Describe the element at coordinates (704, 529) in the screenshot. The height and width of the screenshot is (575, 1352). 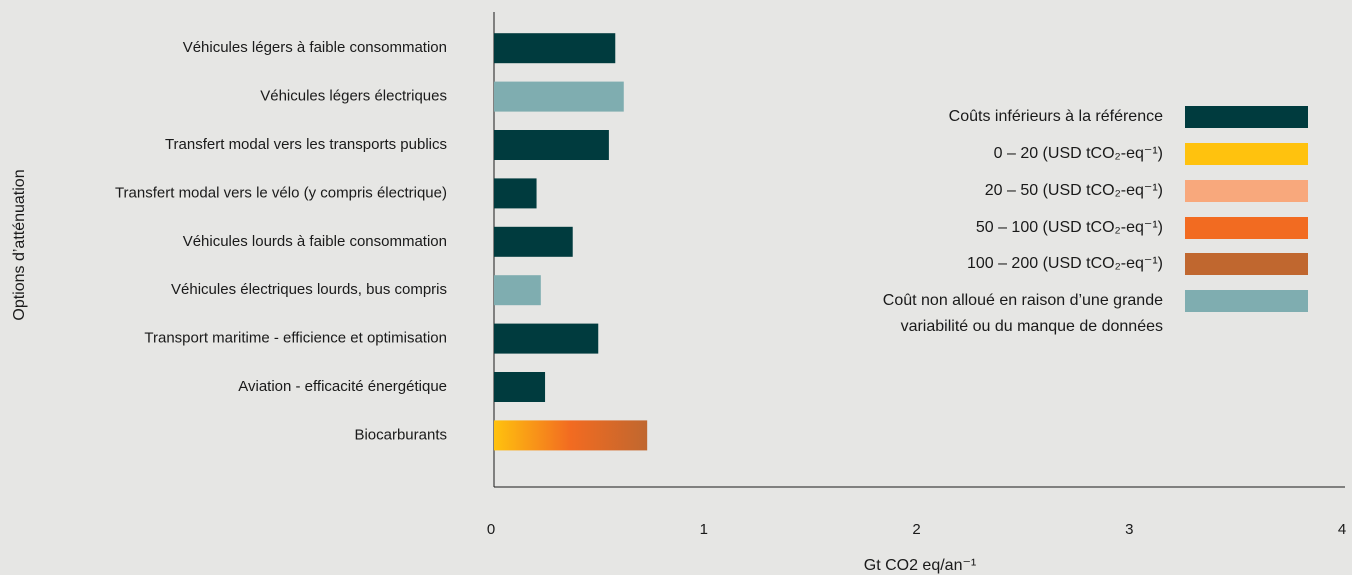
I see `x-tick-label: 1` at that location.